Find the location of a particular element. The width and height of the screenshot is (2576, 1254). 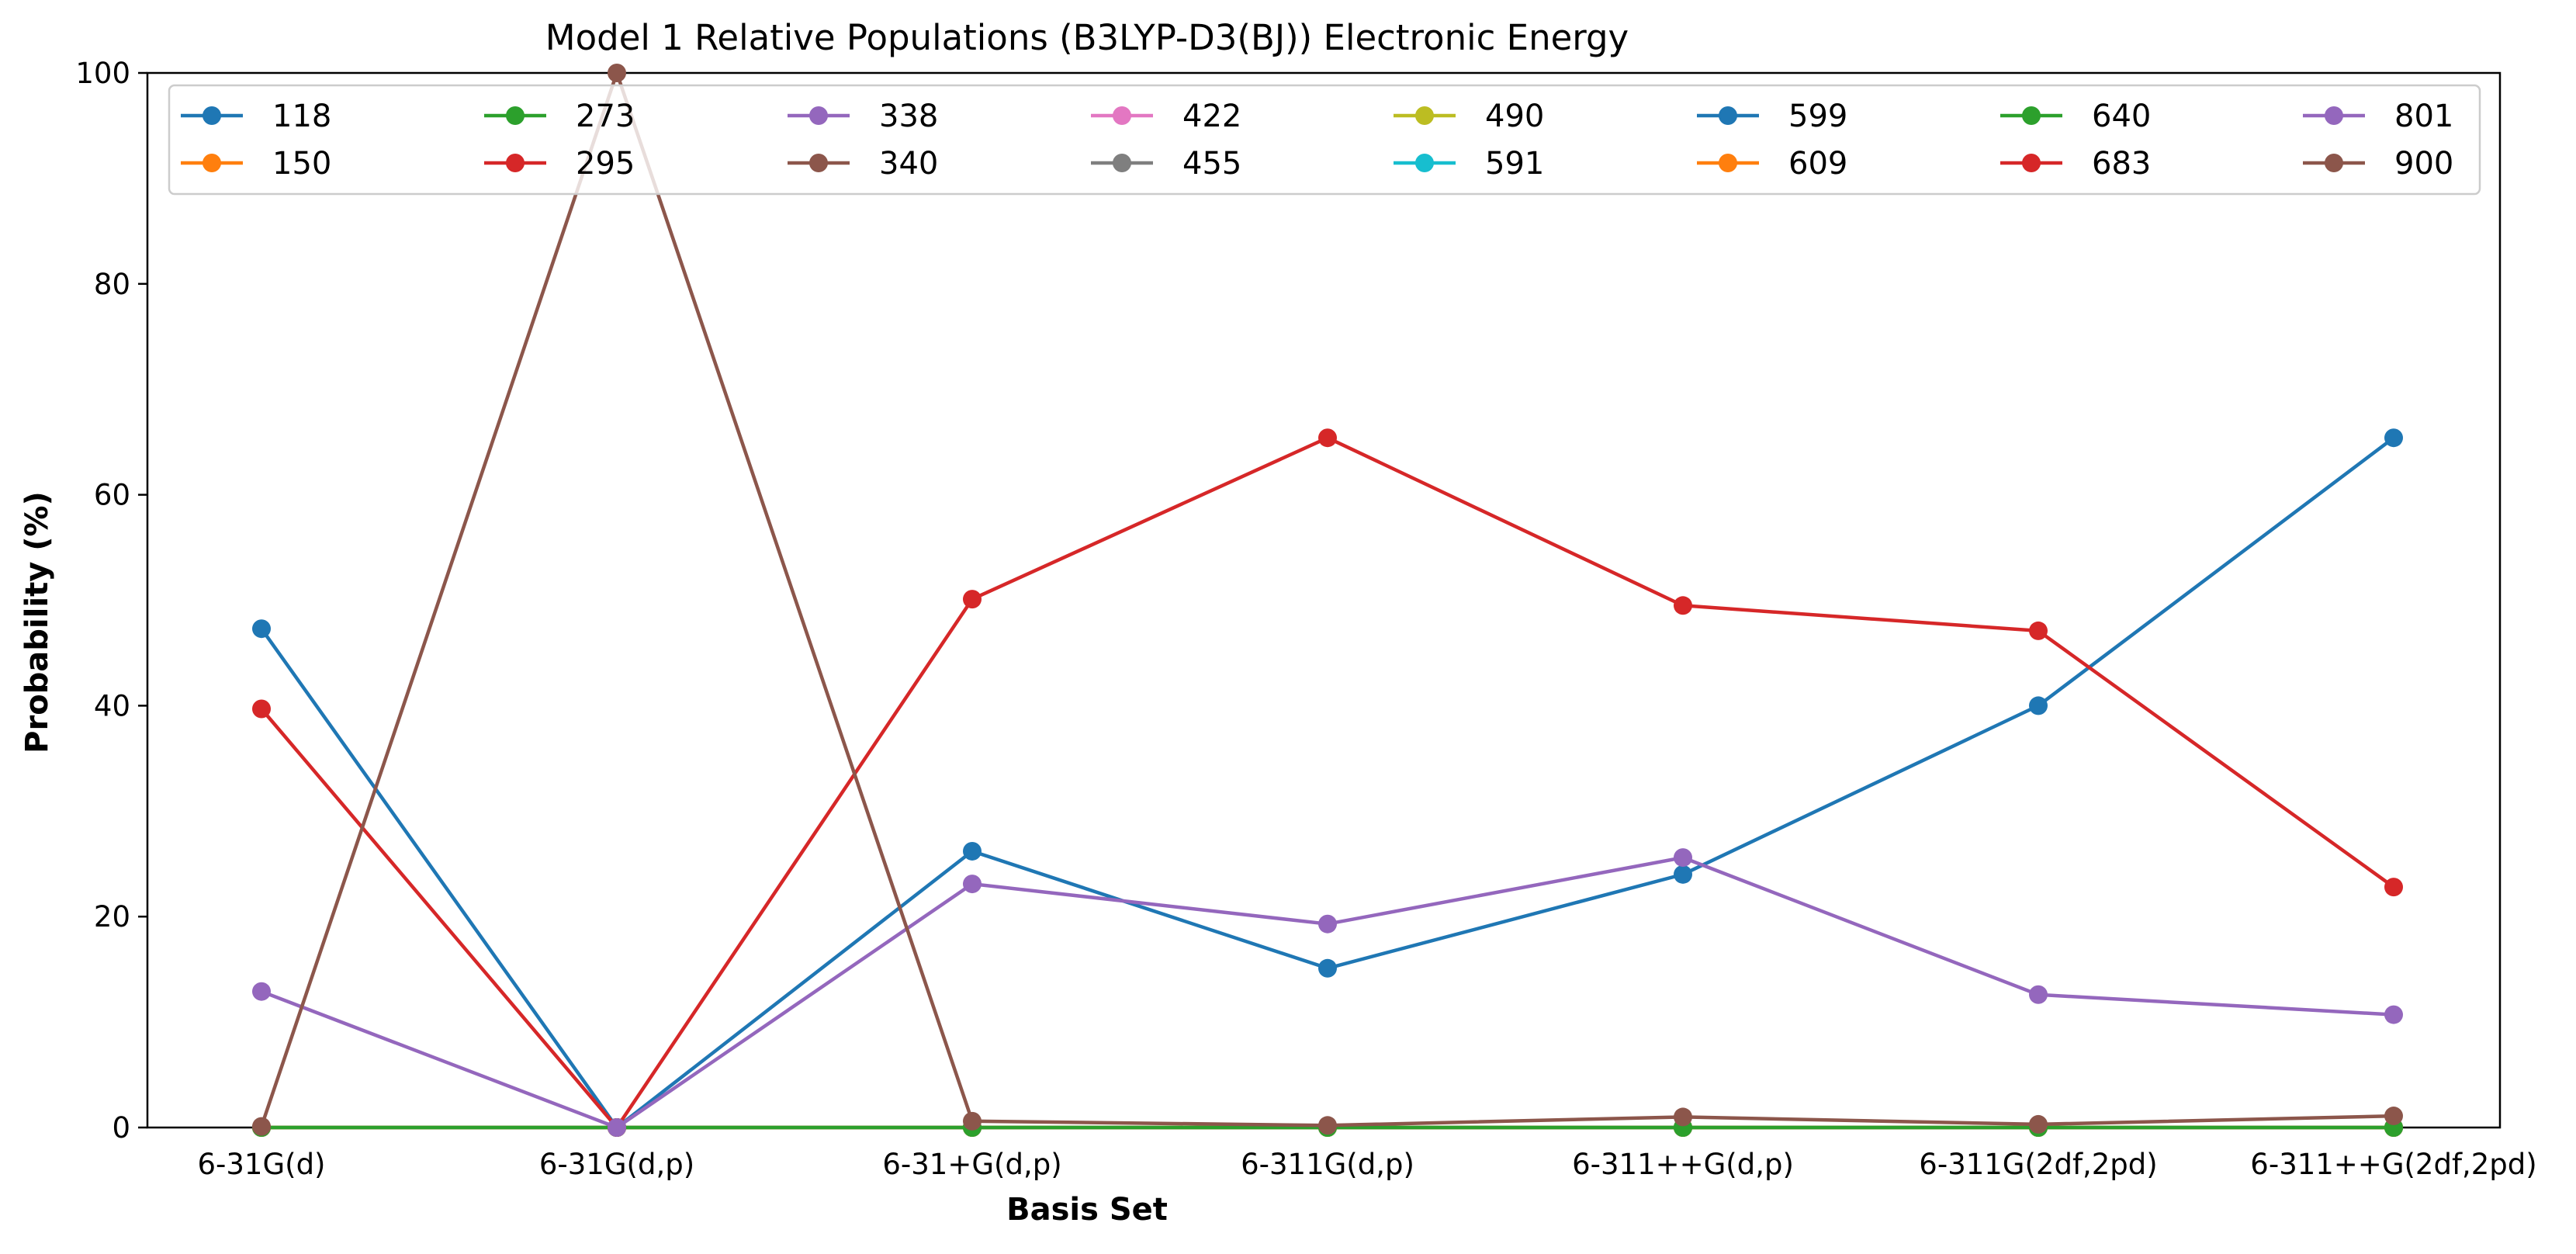

legend-label: 599 is located at coordinates (1817, 116).